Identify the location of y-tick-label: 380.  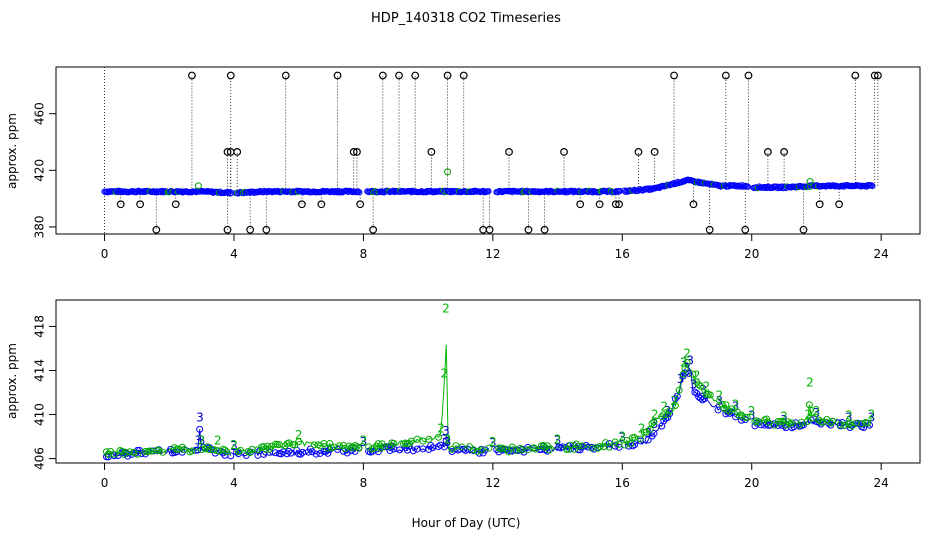
(40, 226).